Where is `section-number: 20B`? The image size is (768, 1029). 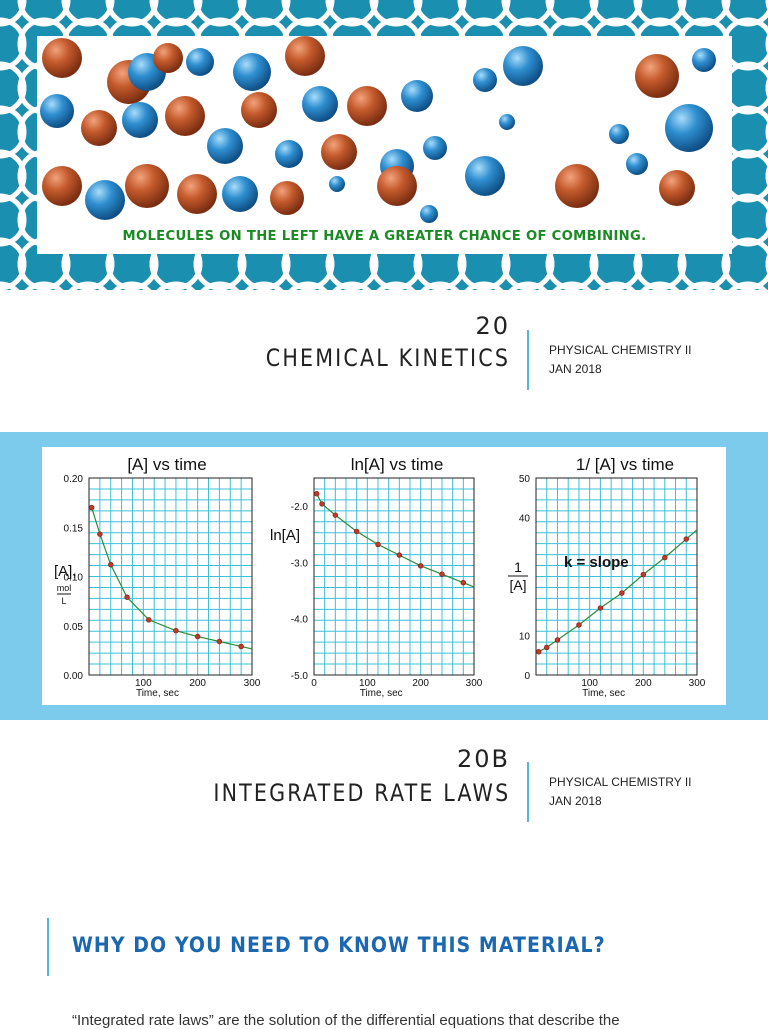
section-number: 20B is located at coordinates (483, 759).